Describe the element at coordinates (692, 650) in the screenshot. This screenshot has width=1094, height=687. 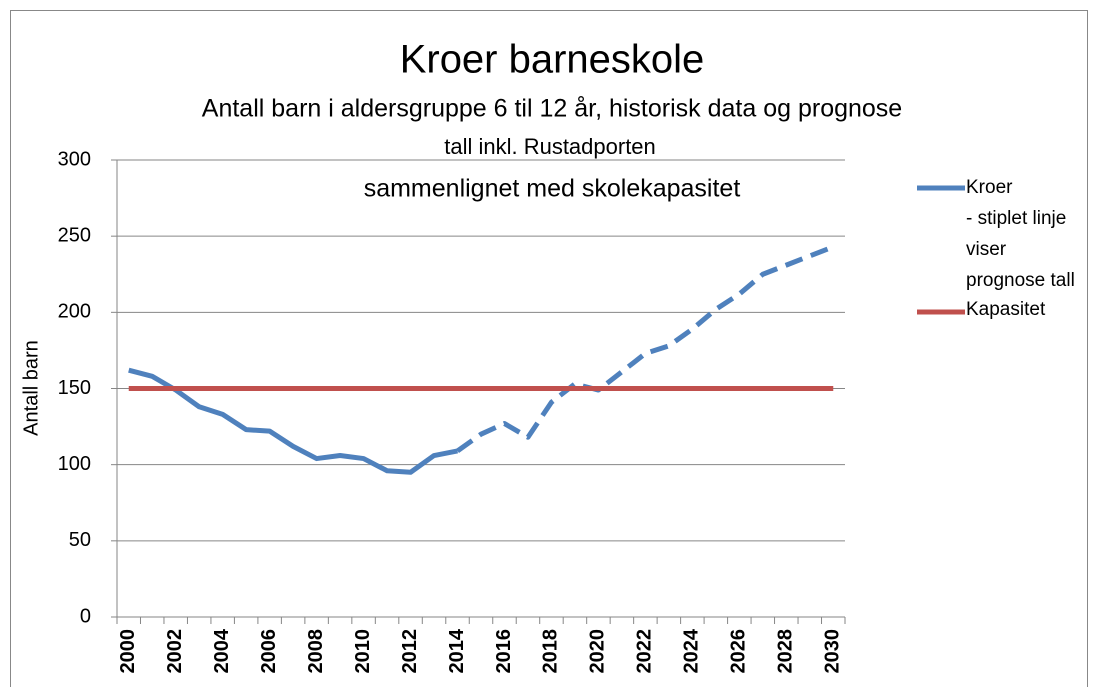
I see `x-tick-label: 2024` at that location.